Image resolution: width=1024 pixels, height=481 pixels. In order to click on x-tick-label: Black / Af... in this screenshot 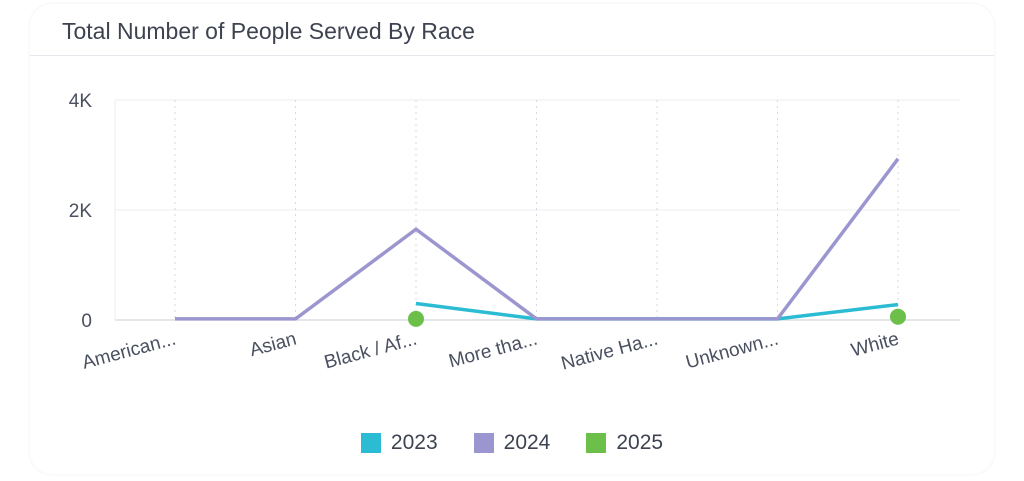, I will do `click(370, 351)`.